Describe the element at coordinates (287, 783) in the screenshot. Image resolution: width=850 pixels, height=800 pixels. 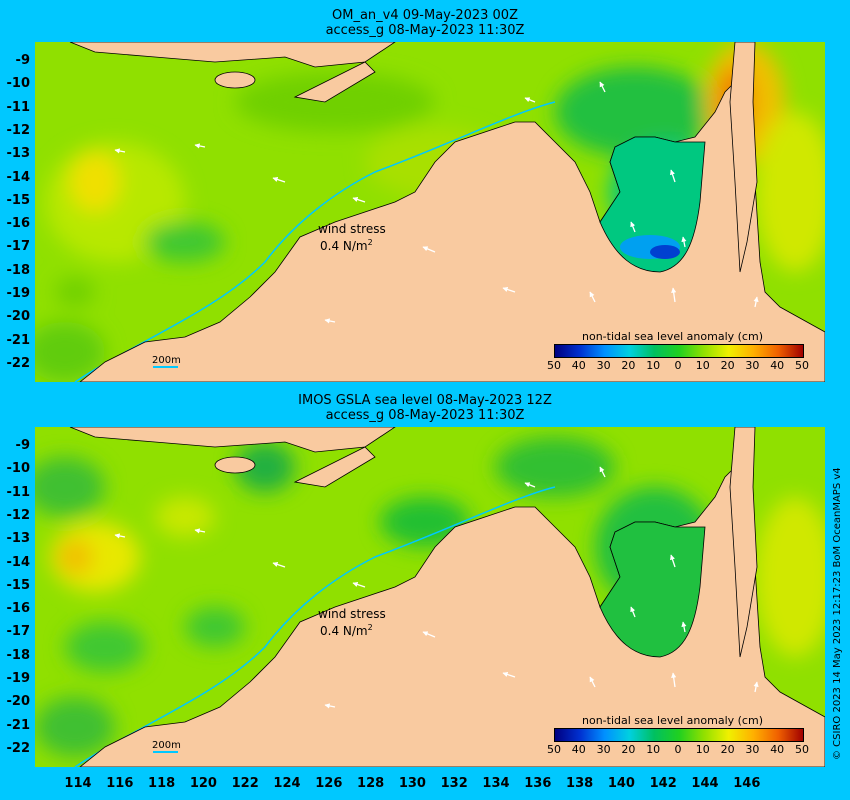
I see `x-tick-label: 124` at that location.